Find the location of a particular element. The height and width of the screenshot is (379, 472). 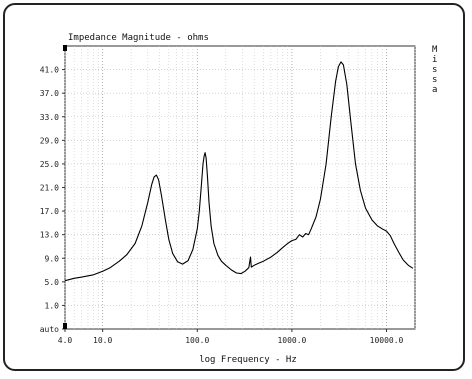

y-axis-top-marker is located at coordinates (65, 48).